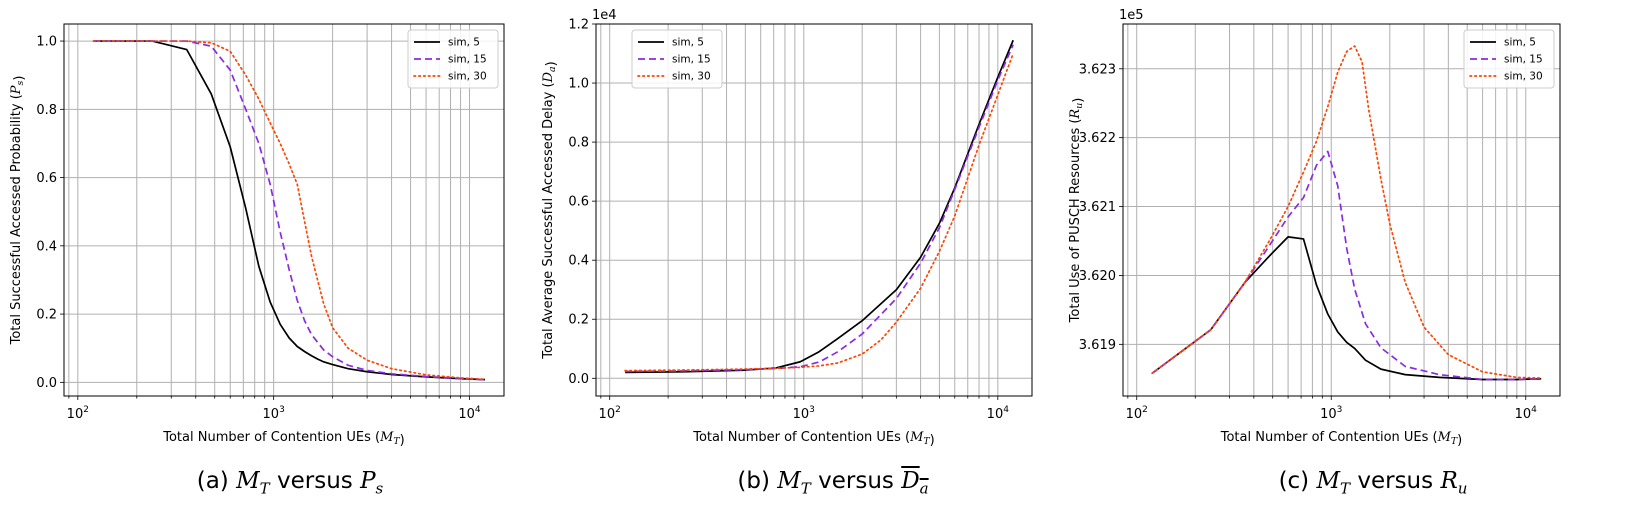 The image size is (1625, 508). What do you see at coordinates (1097, 138) in the screenshot?
I see `y-tick-label: 3.622` at bounding box center [1097, 138].